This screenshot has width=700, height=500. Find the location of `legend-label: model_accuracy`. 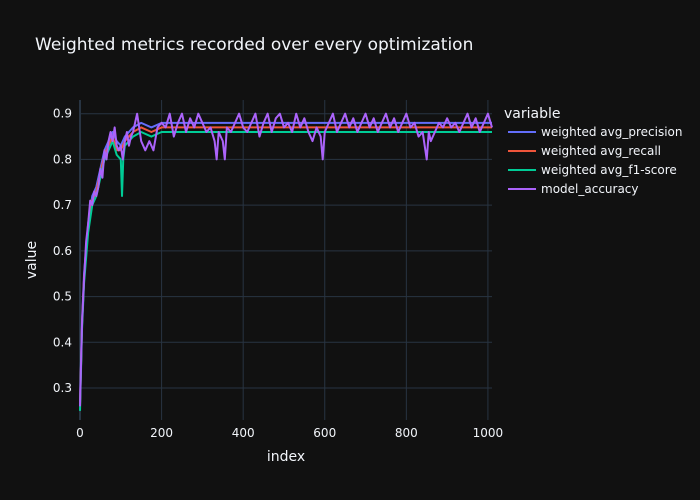

legend-label: model_accuracy is located at coordinates (590, 189).